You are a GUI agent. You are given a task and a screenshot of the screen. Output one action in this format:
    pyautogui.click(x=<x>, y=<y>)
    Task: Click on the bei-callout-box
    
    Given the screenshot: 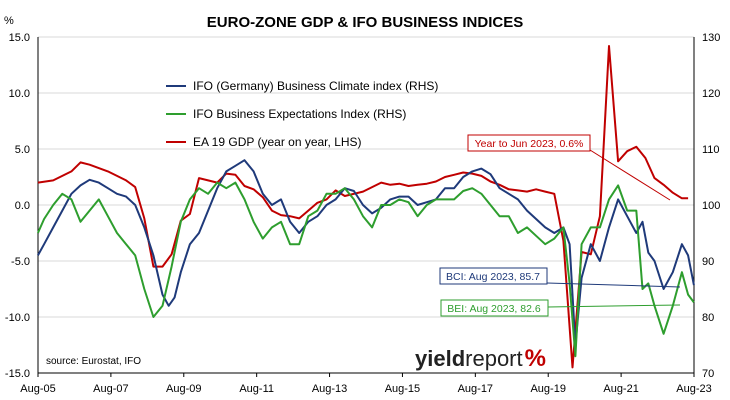 What is the action you would take?
    pyautogui.click(x=494, y=308)
    